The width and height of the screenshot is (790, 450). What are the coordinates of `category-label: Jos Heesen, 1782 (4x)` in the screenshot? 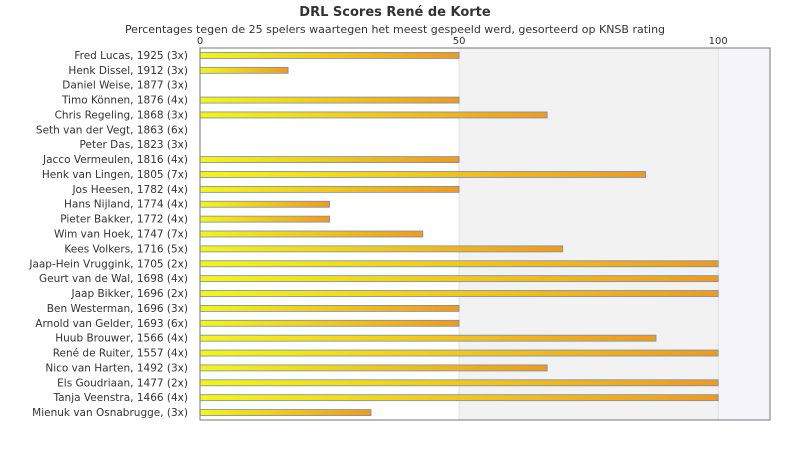 It's located at (129, 190).